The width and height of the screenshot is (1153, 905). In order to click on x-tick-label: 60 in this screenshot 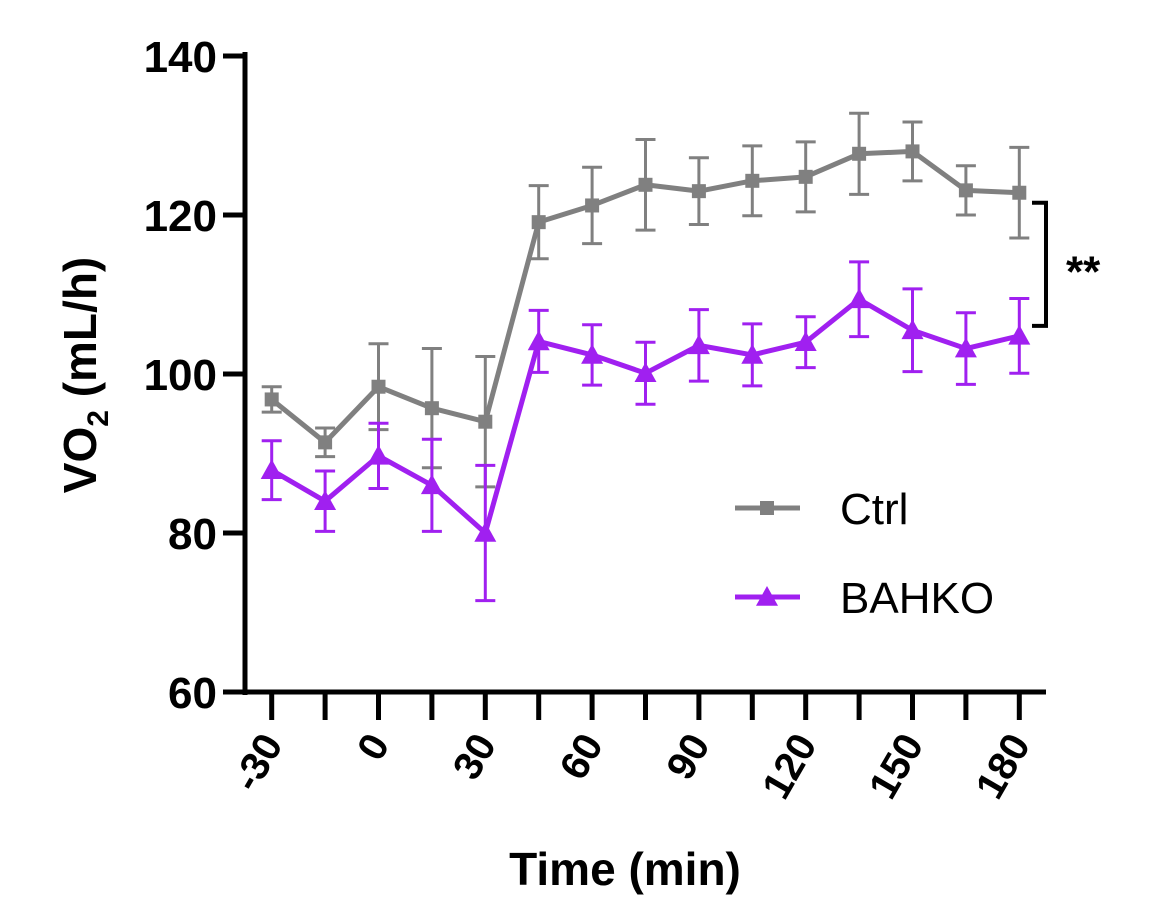, I will do `click(582, 757)`.